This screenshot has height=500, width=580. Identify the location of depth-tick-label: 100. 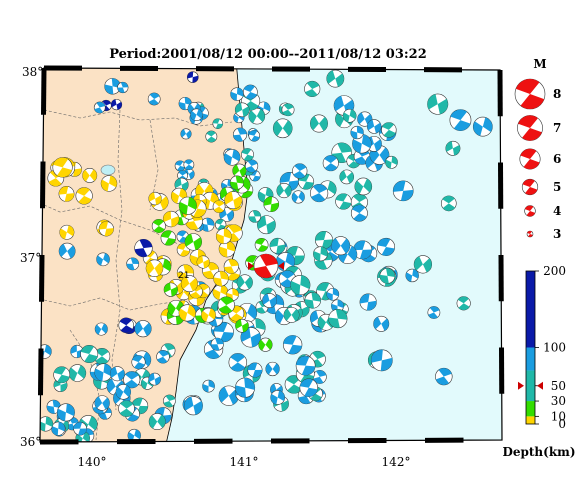
(554, 348).